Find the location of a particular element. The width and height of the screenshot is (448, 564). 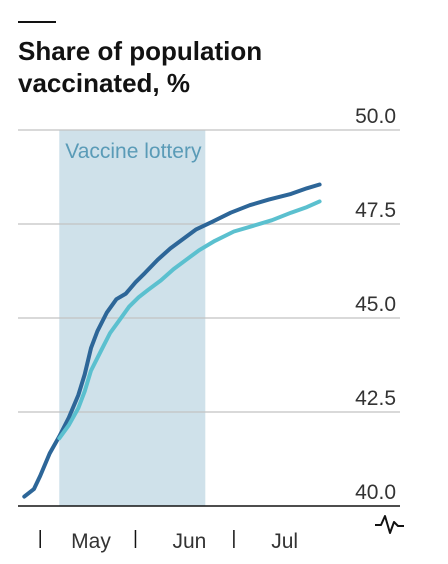

y-tick-label: 40.0 is located at coordinates (375, 492).